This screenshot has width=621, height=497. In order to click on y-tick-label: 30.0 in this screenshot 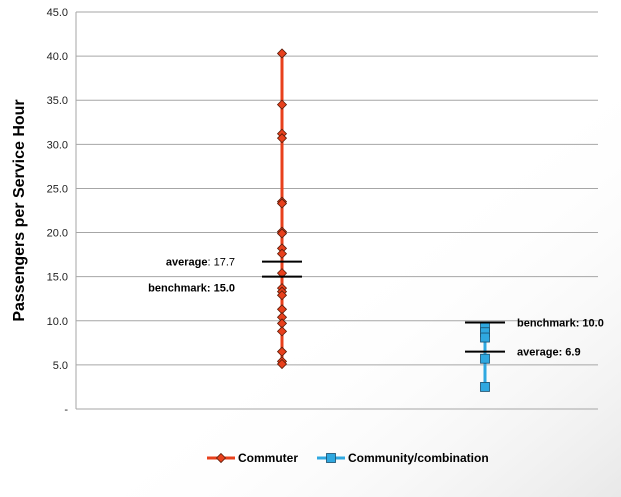, I will do `click(57, 145)`.